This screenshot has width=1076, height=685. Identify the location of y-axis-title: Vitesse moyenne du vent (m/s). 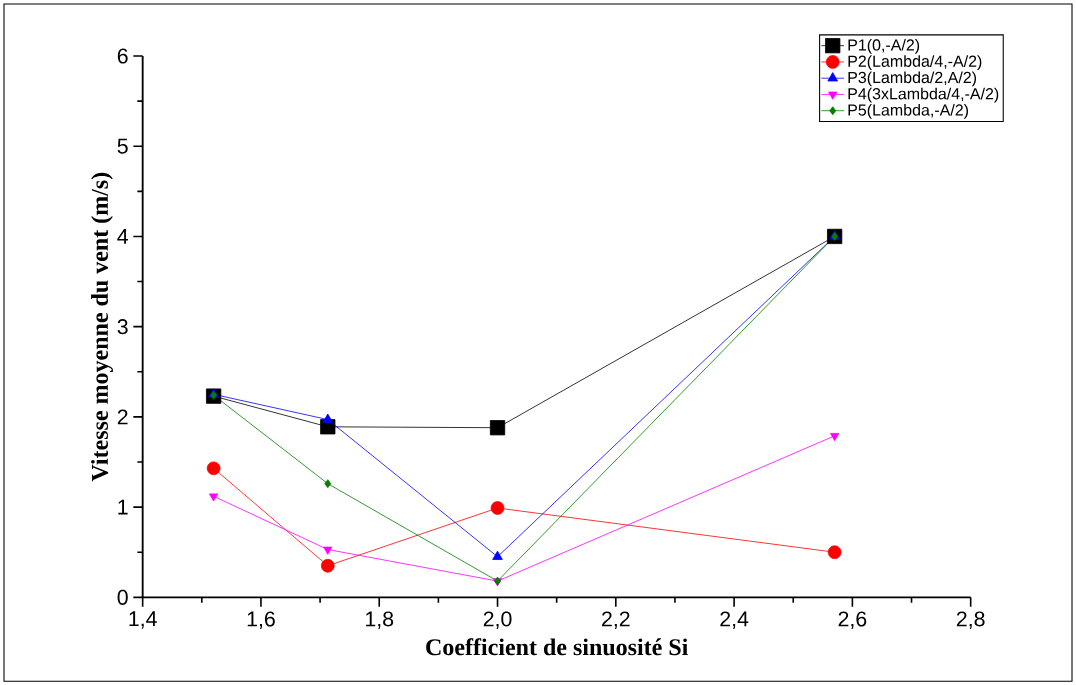
(102, 327).